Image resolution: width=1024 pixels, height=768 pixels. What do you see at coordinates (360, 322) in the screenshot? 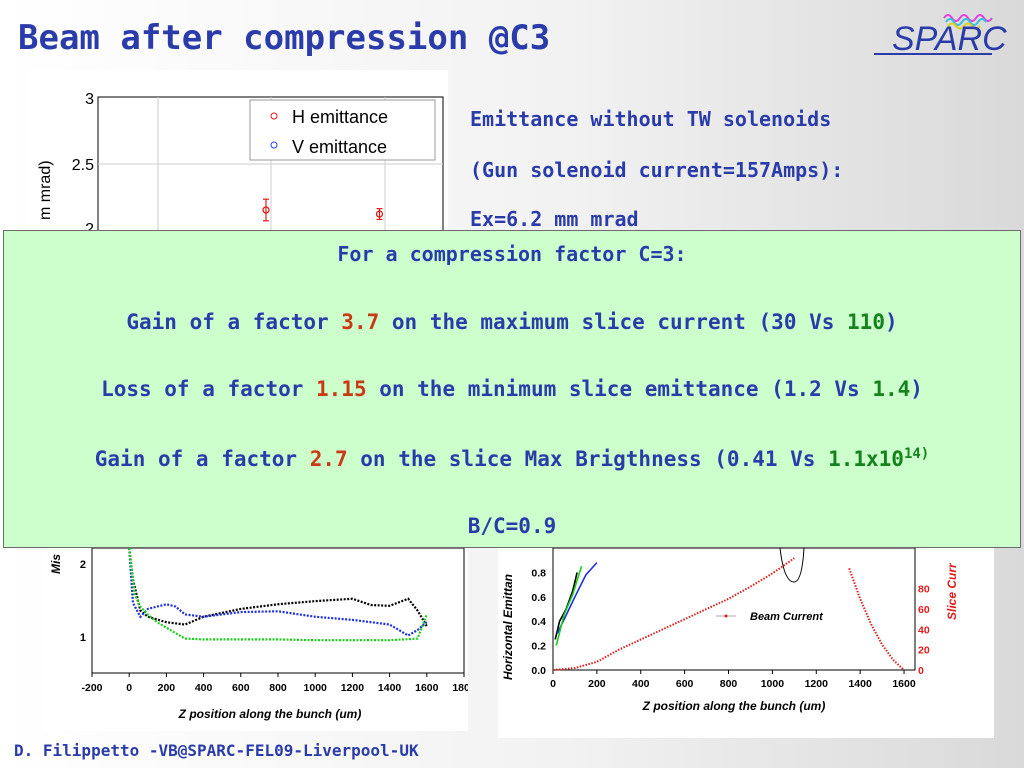
I see `factor-value: 3.7` at bounding box center [360, 322].